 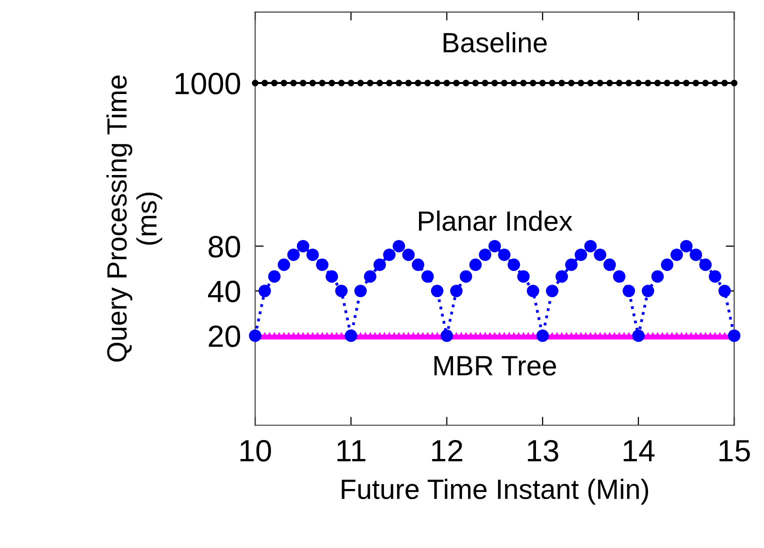 I want to click on x-tick-label: 13, so click(x=543, y=451).